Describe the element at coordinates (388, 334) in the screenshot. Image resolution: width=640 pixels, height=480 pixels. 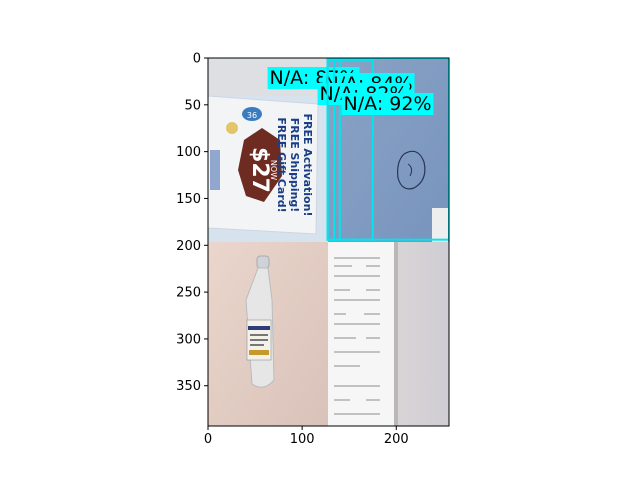
I see `receipt-photo` at that location.